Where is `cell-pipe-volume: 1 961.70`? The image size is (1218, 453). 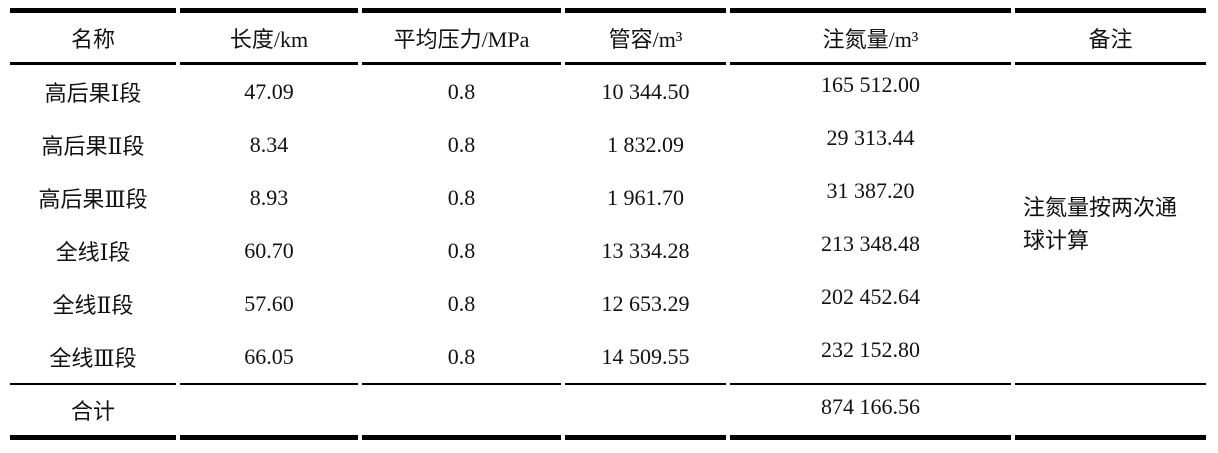 cell-pipe-volume: 1 961.70 is located at coordinates (645, 197).